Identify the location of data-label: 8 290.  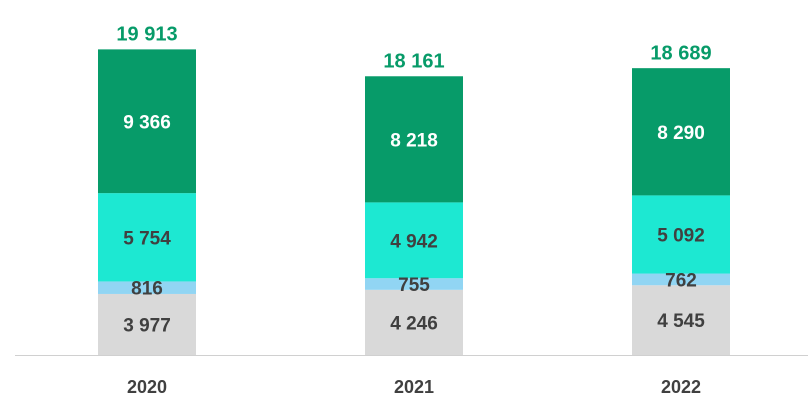
(681, 133).